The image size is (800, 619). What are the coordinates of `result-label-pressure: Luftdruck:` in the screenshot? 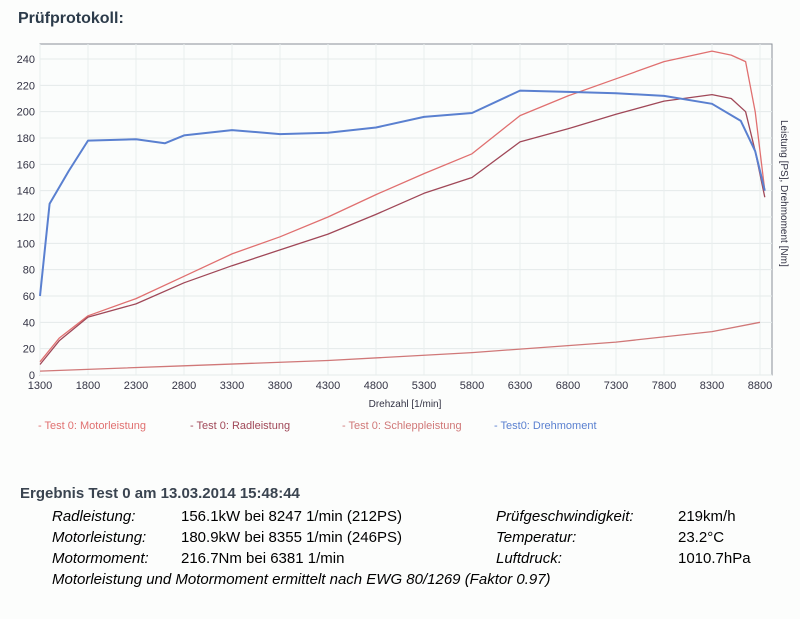 It's located at (529, 558).